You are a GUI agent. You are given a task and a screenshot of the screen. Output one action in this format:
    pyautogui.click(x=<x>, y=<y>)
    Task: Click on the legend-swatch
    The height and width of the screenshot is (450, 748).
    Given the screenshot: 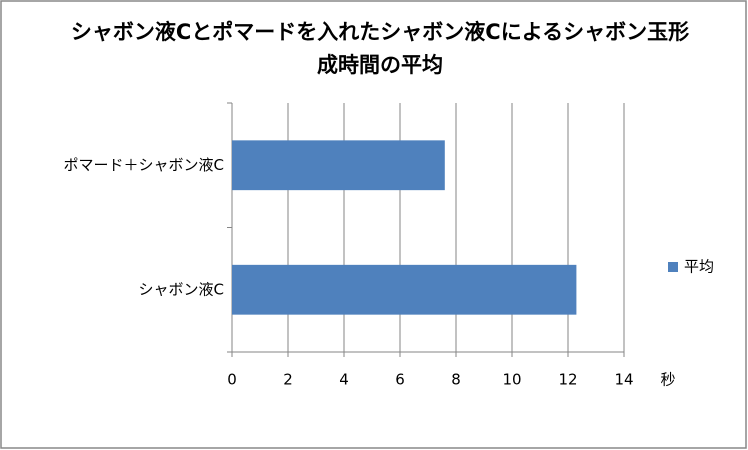 What is the action you would take?
    pyautogui.click(x=673, y=267)
    